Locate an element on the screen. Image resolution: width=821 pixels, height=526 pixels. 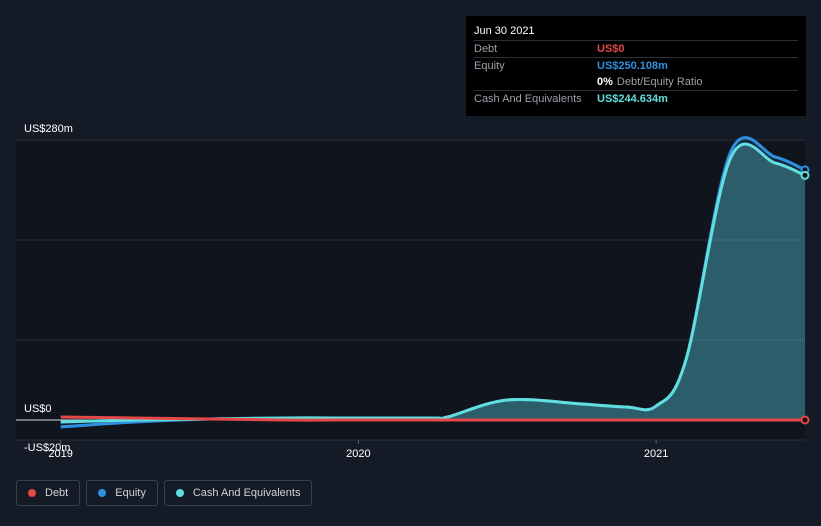
tooltip-debt-value: US$0 is located at coordinates (611, 49).